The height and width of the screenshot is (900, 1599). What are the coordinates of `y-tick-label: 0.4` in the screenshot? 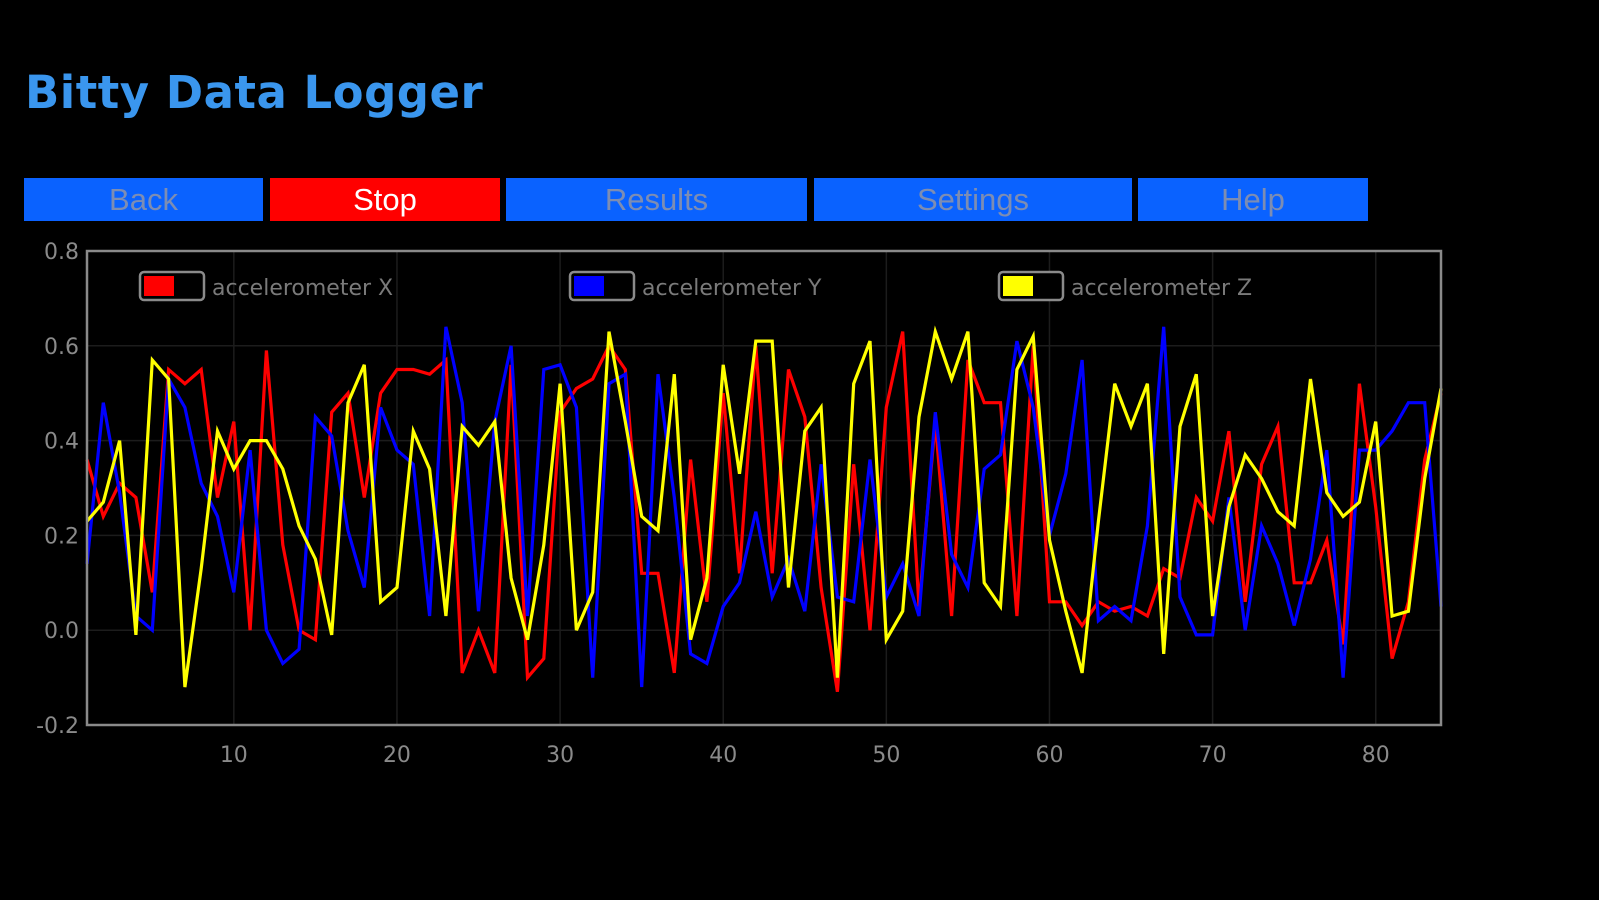 It's located at (61, 442).